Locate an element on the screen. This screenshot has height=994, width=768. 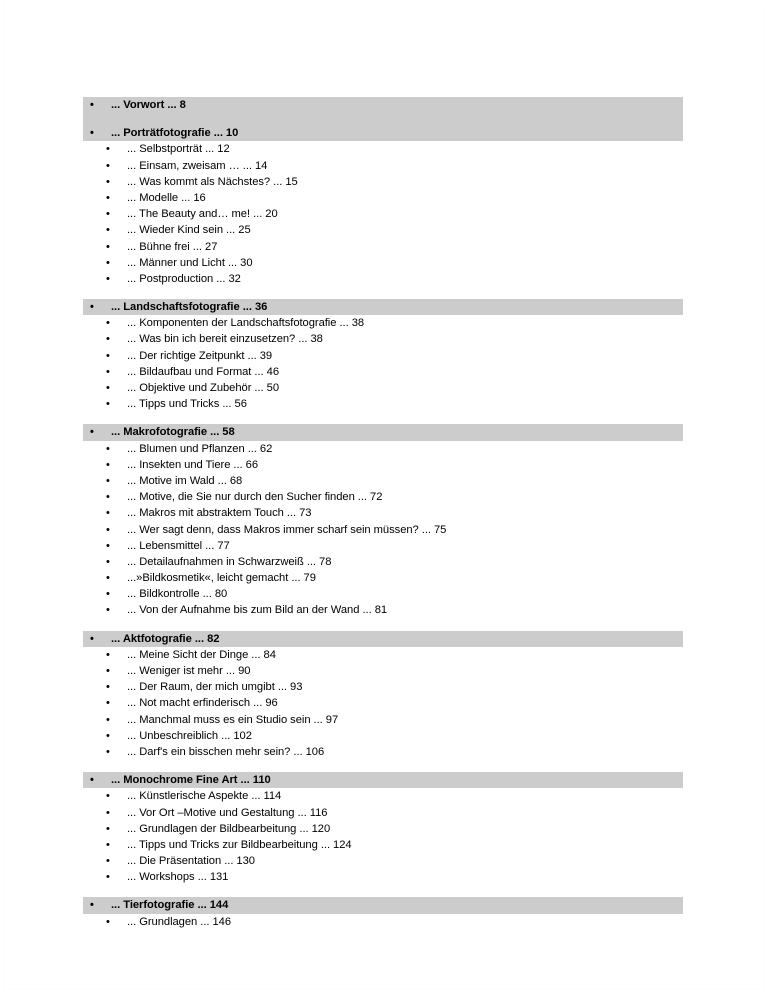
toc-entry-level1: • ... Aktfotografie ... 82 is located at coordinates (383, 639).